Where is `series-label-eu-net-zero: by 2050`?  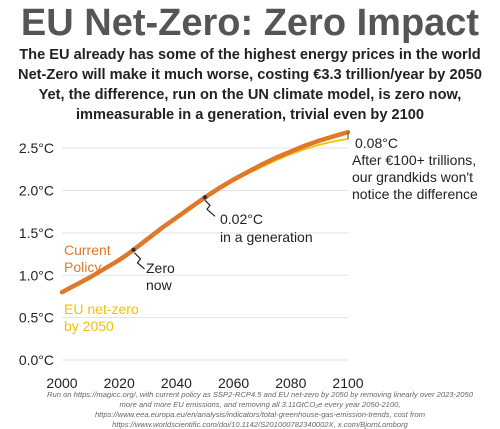 series-label-eu-net-zero: by 2050 is located at coordinates (89, 326).